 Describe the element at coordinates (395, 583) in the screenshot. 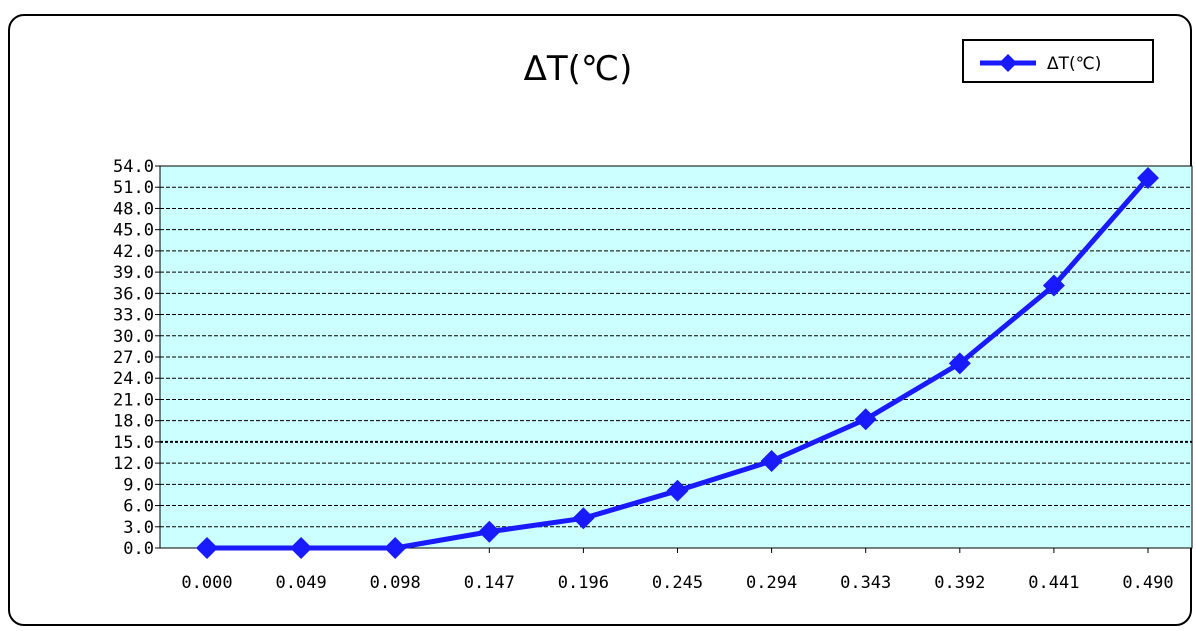

I see `x-tick-label: 0.098` at that location.